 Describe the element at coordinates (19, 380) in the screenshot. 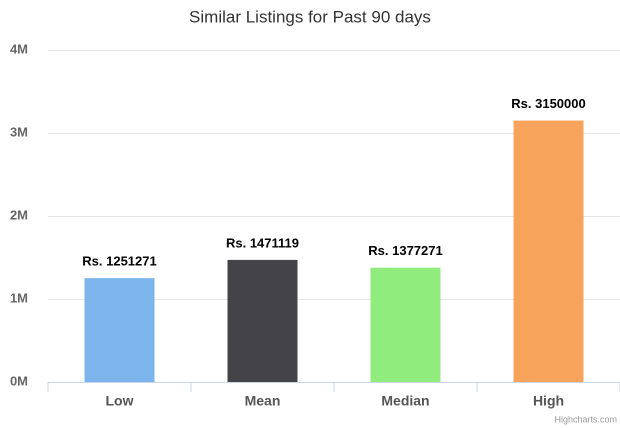

I see `y-tick-label: 0M` at that location.